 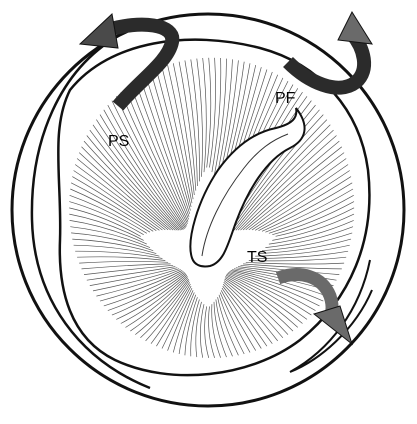 I want to click on curved-arrow-ps-icon, so click(x=129, y=62).